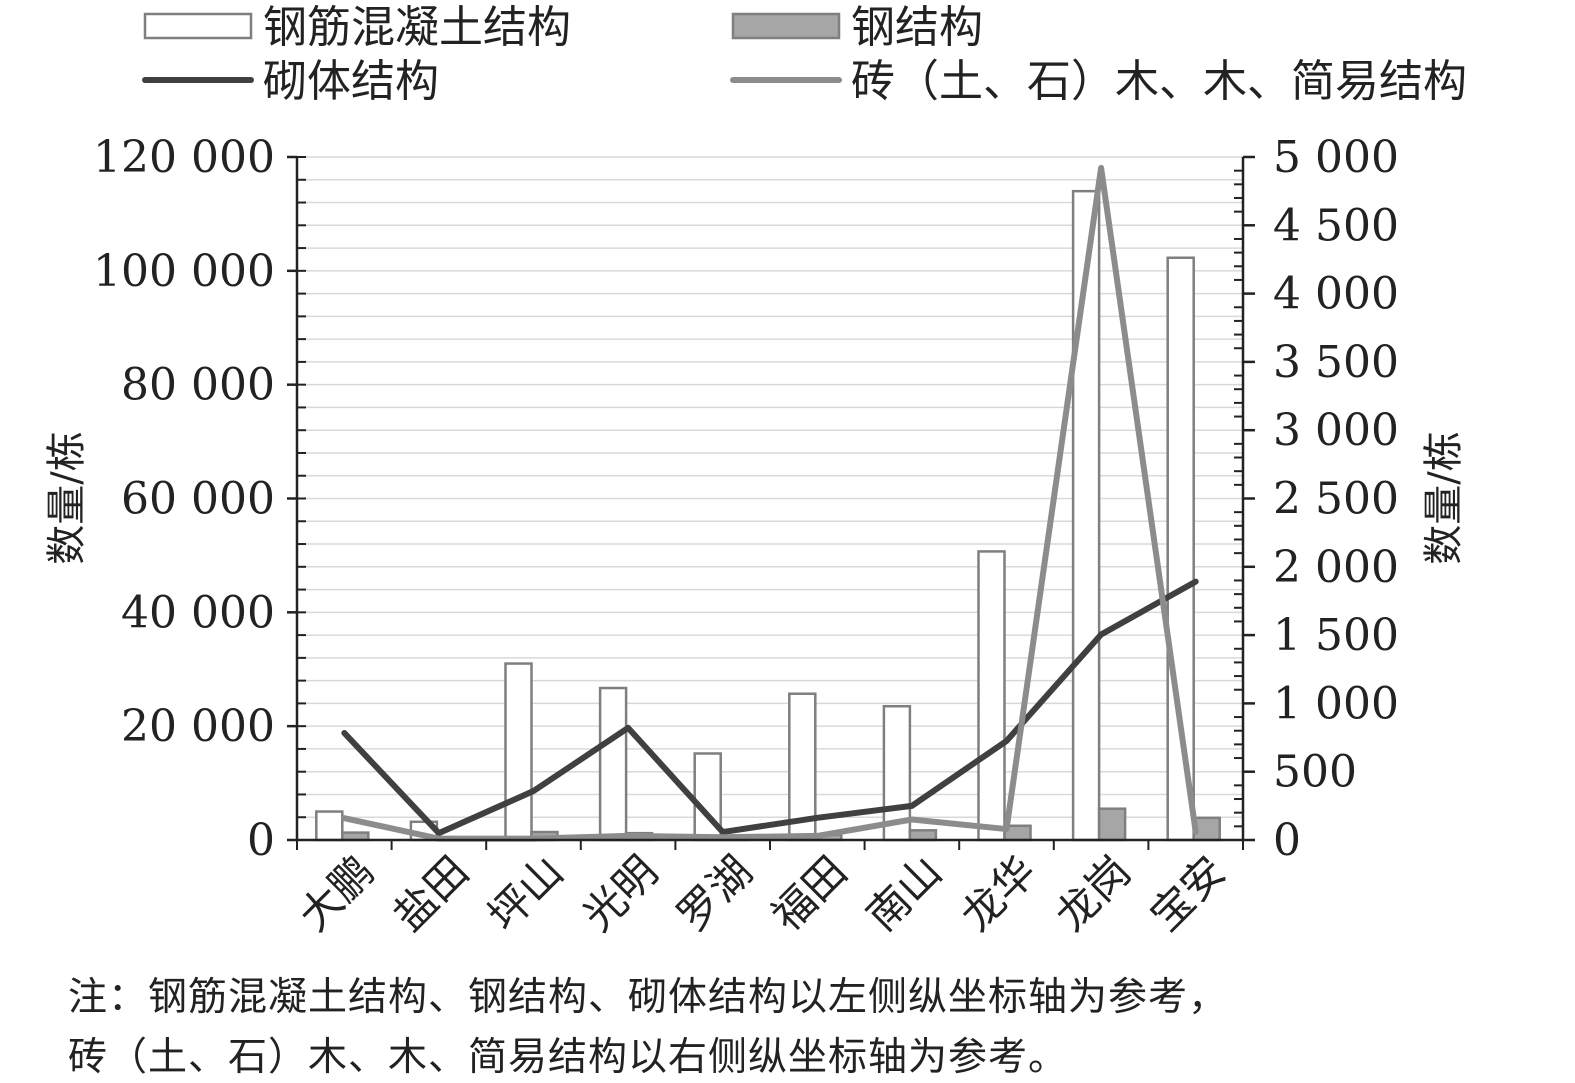 The width and height of the screenshot is (1575, 1083). Describe the element at coordinates (336, 893) in the screenshot. I see `x-tick-label: 大鹏` at that location.